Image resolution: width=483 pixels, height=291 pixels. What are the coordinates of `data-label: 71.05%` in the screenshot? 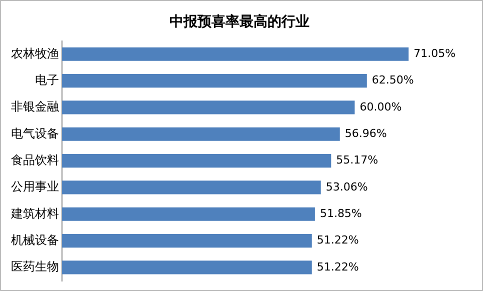 It's located at (435, 53).